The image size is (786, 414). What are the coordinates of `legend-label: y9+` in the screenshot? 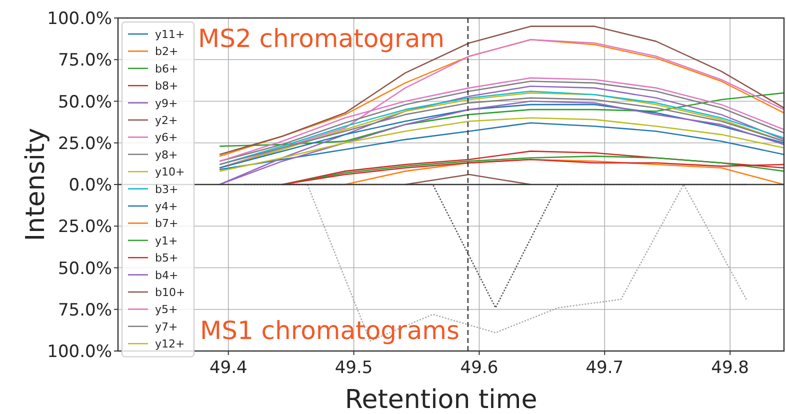 It's located at (166, 103).